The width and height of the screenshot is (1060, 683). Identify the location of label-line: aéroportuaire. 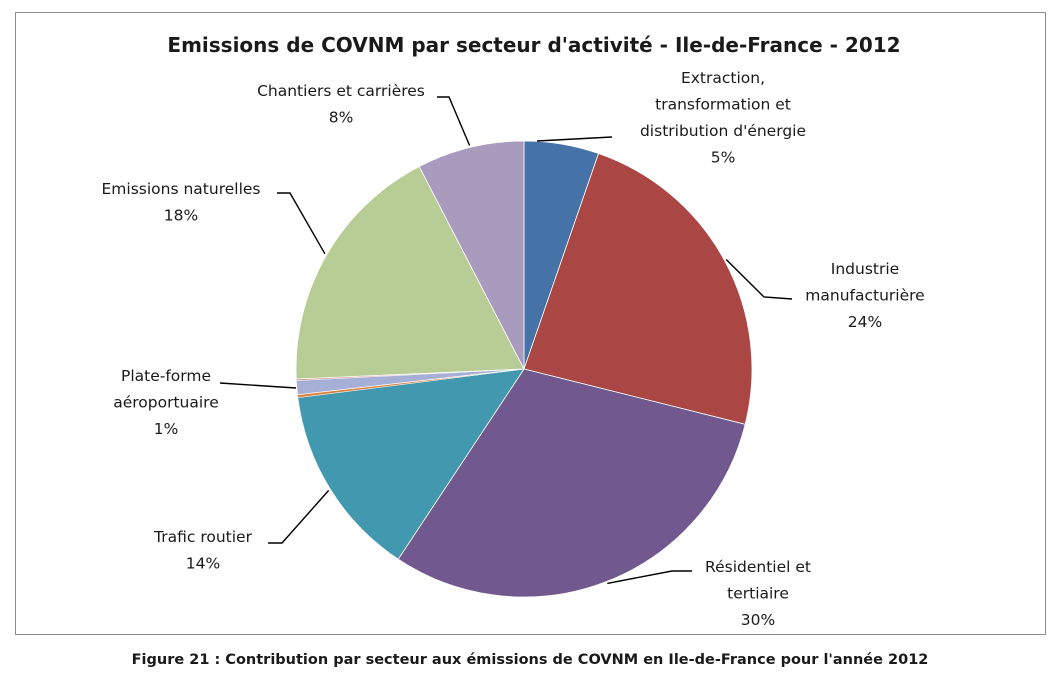
(166, 403).